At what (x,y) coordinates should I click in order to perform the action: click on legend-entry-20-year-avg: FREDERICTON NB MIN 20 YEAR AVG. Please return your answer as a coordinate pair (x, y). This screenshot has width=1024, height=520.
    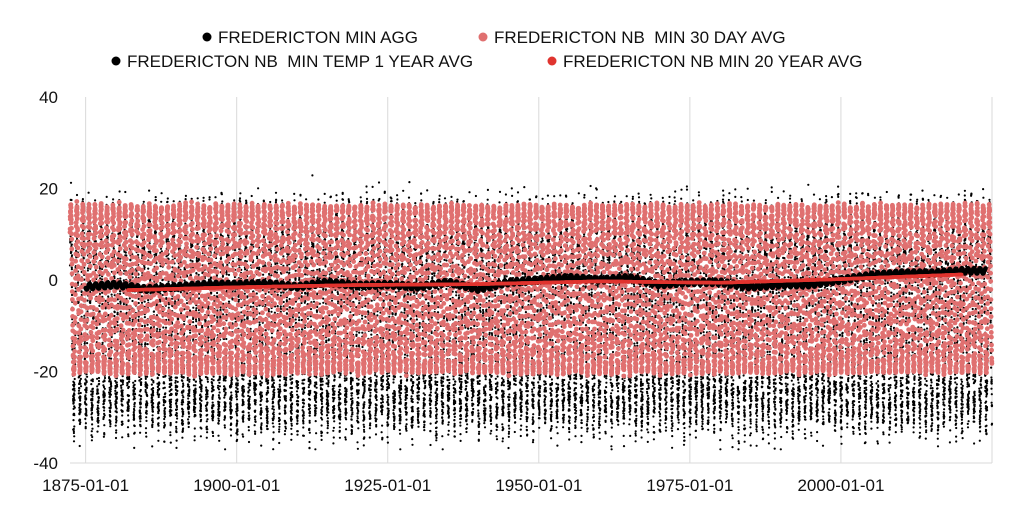
    Looking at the image, I should click on (704, 61).